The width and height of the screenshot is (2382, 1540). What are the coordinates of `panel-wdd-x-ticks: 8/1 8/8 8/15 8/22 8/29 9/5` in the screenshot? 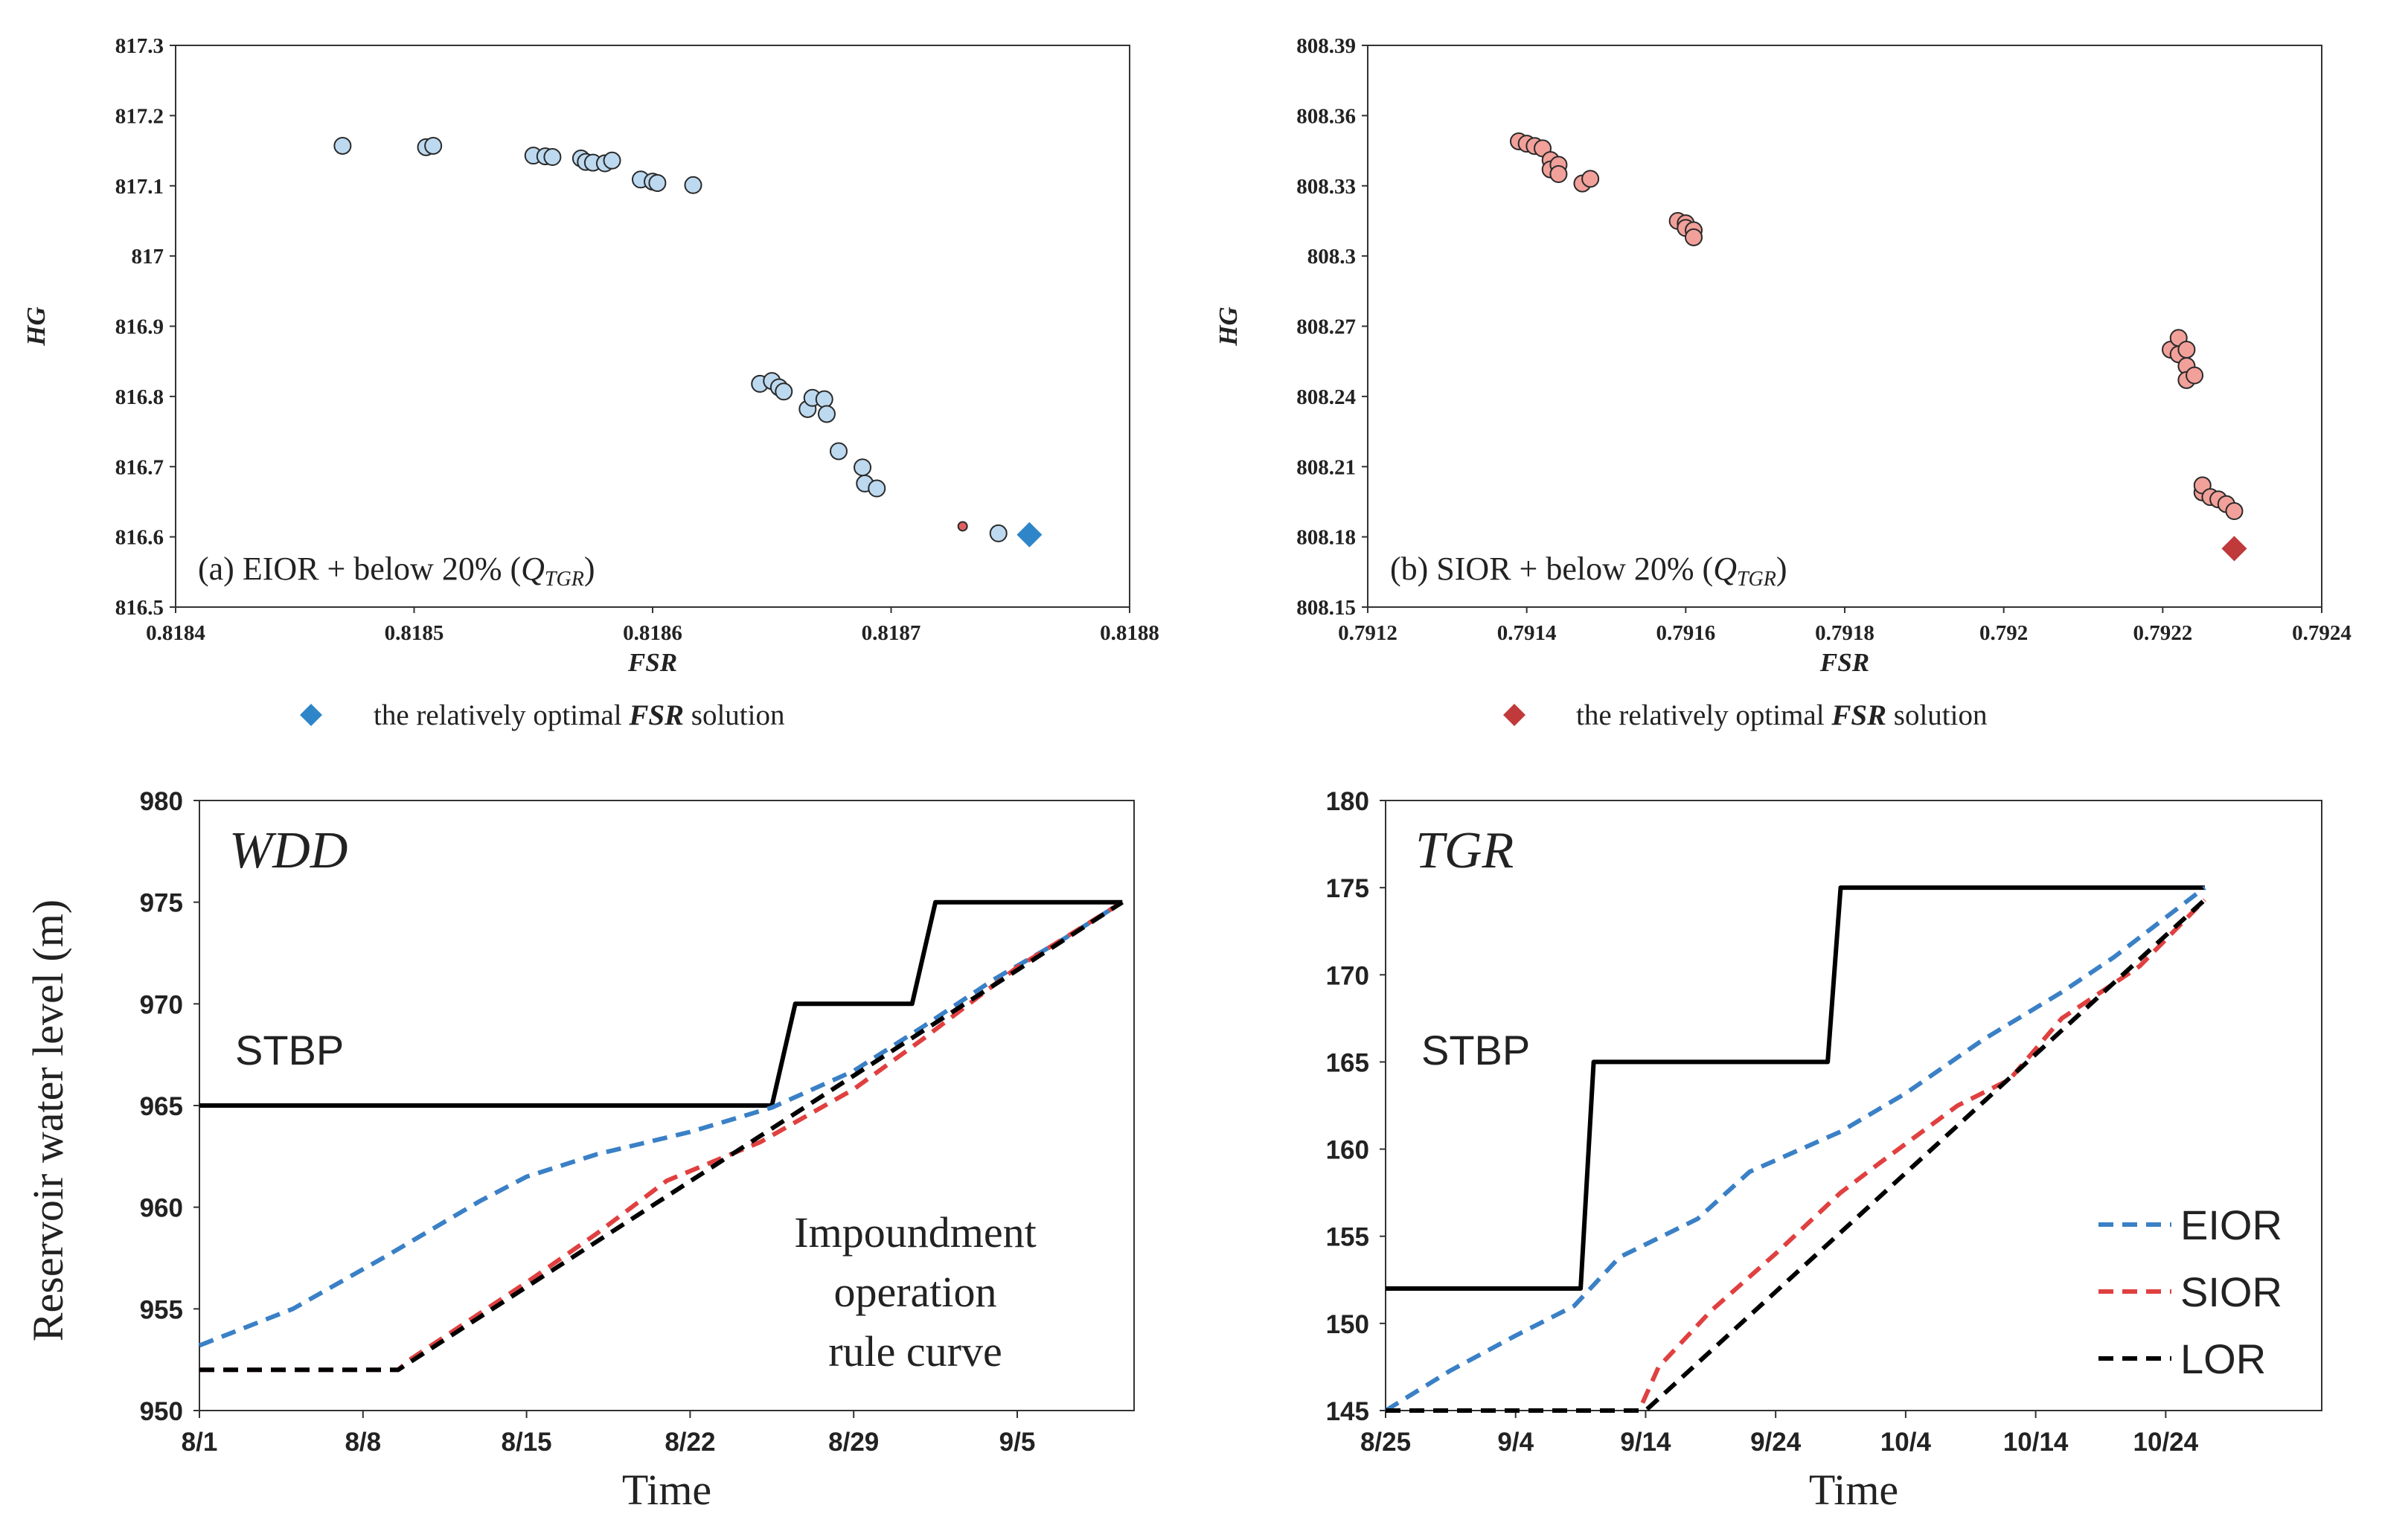 It's located at (609, 1434).